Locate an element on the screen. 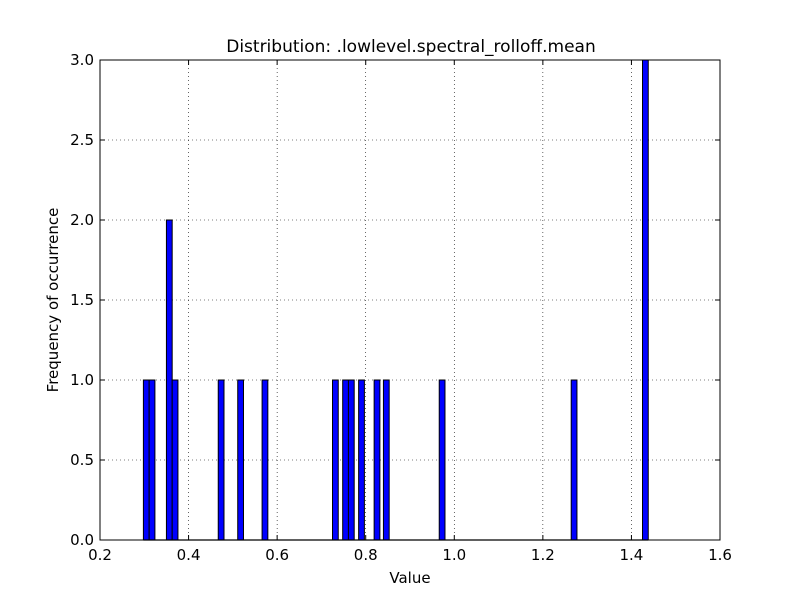  x-tick-label: 1.0 is located at coordinates (454, 555).